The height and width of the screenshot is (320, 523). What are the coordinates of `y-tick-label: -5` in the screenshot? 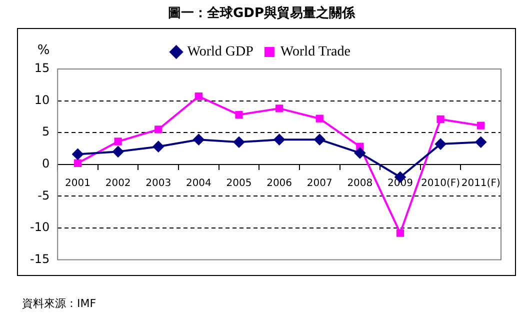 It's located at (44, 195).